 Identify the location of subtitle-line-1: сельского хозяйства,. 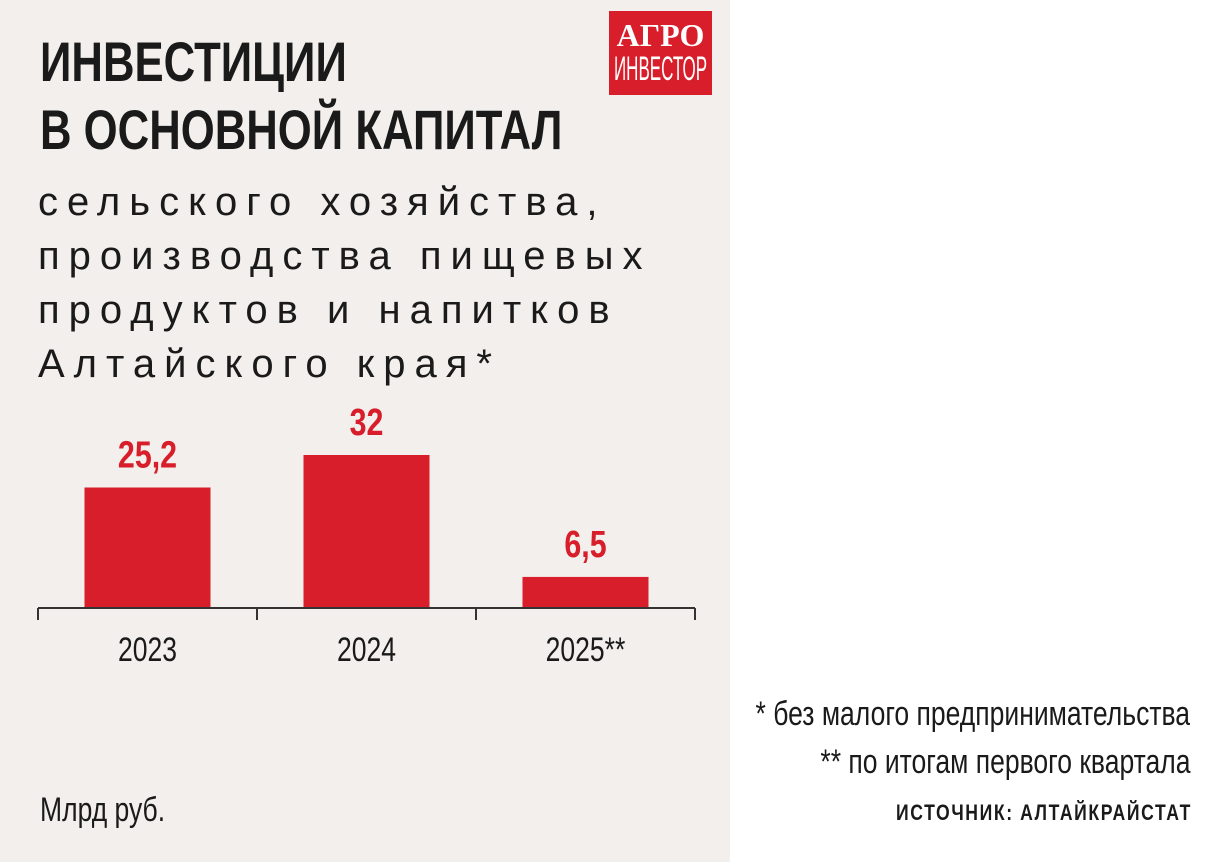
(322, 202).